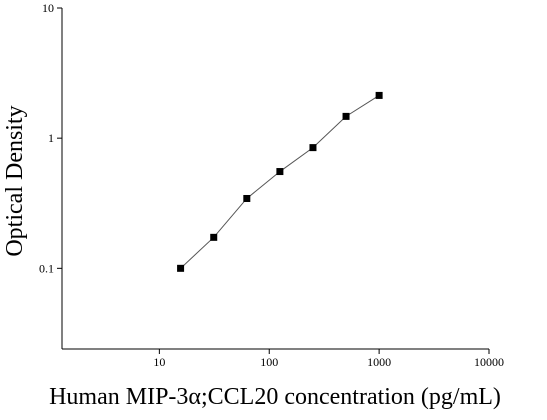 The width and height of the screenshot is (547, 420). I want to click on x-tick-label: 10000, so click(489, 362).